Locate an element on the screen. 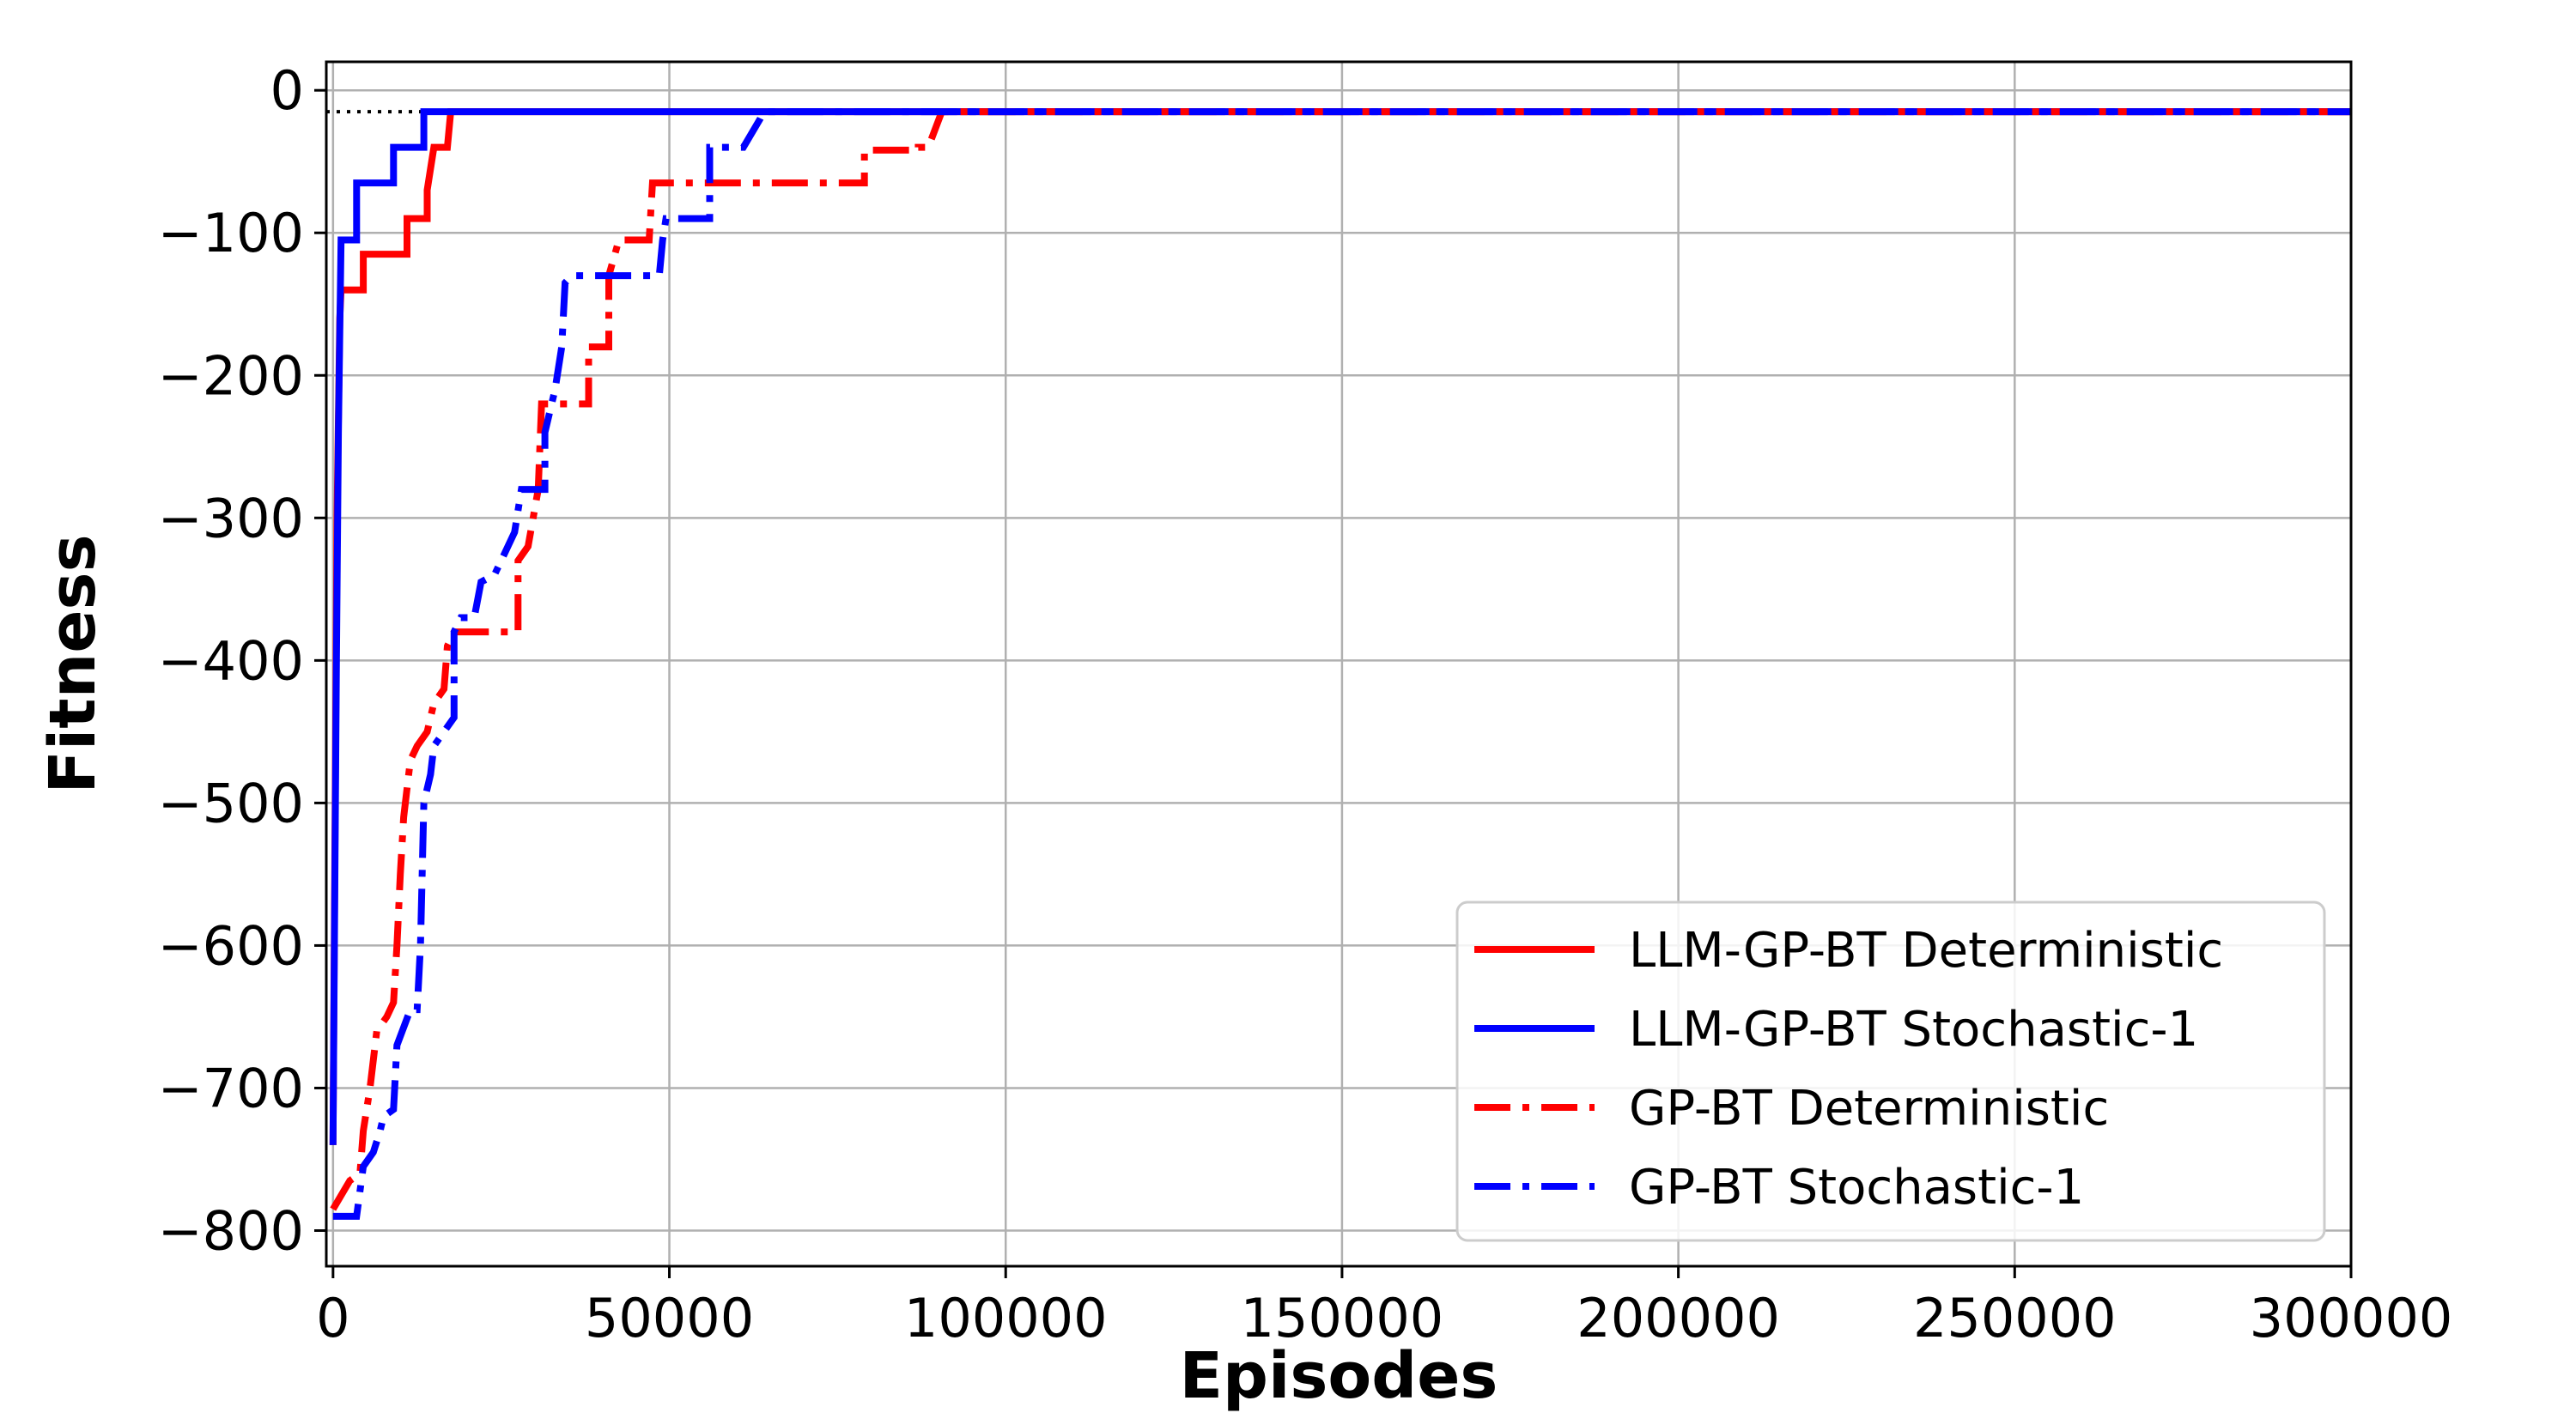 The width and height of the screenshot is (2576, 1419). y-tick-label: −700 is located at coordinates (231, 1088).